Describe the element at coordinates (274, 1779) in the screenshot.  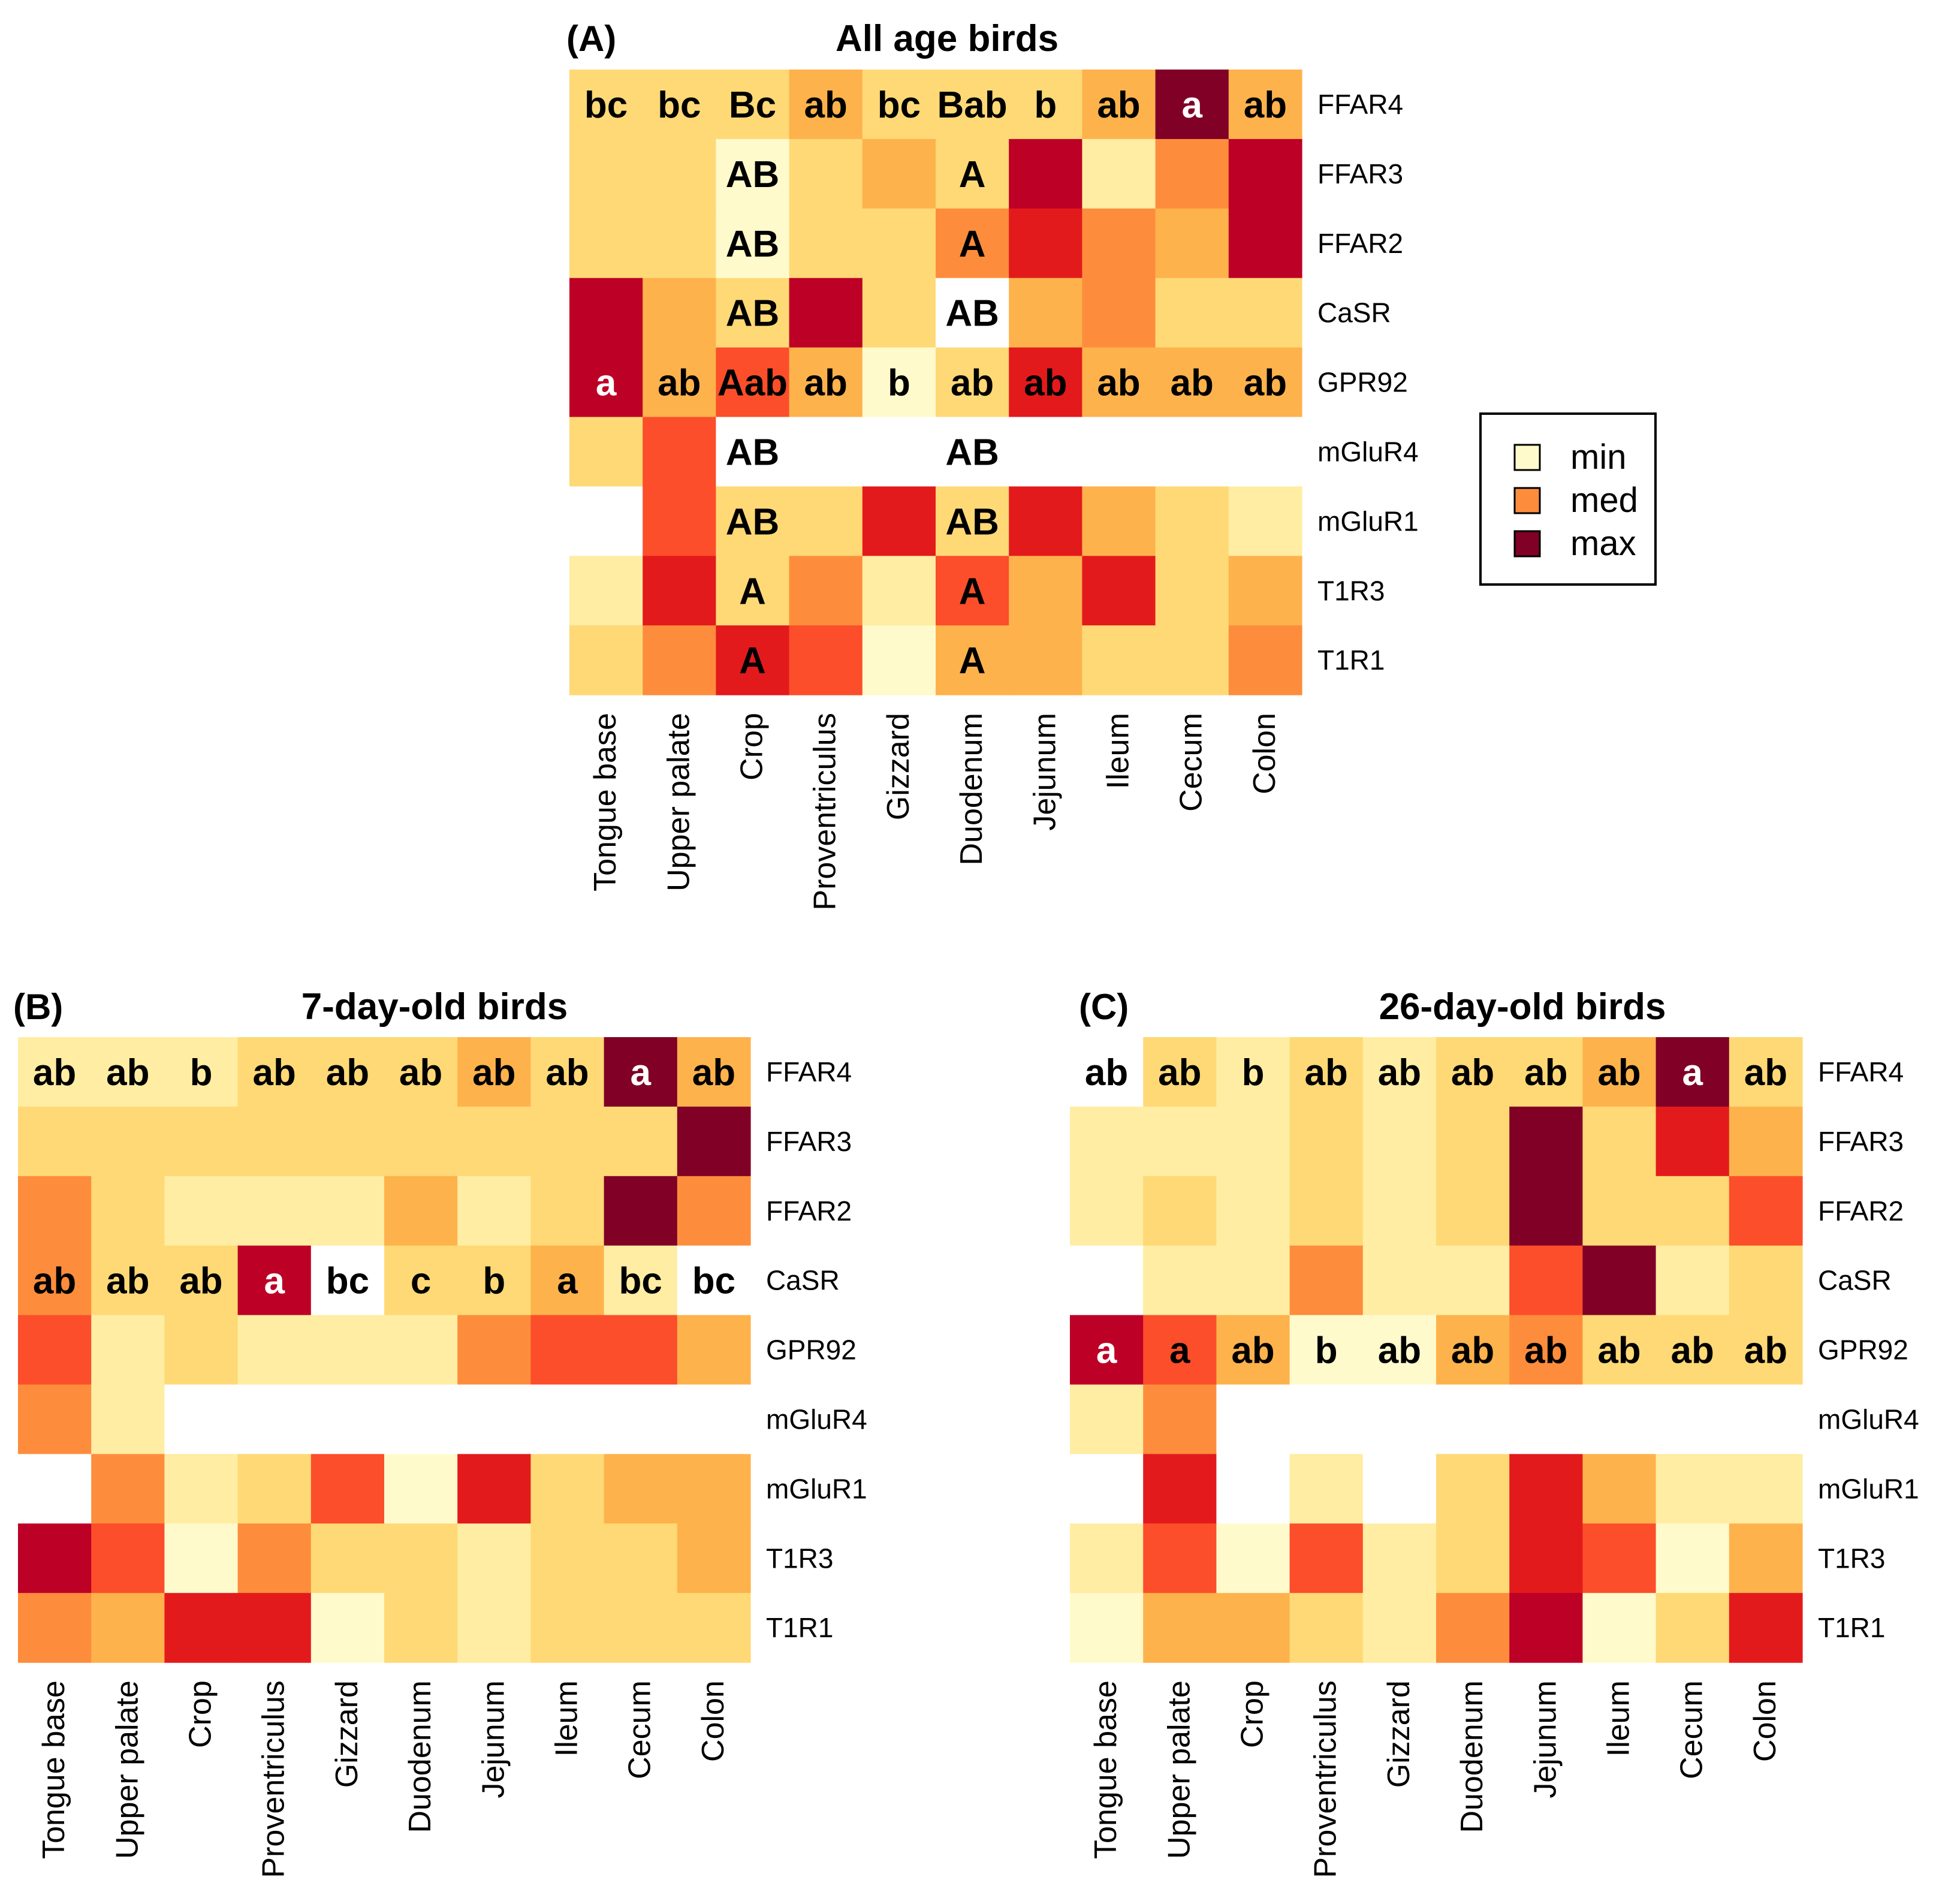
I see `tissue-label: Proventriculus` at that location.